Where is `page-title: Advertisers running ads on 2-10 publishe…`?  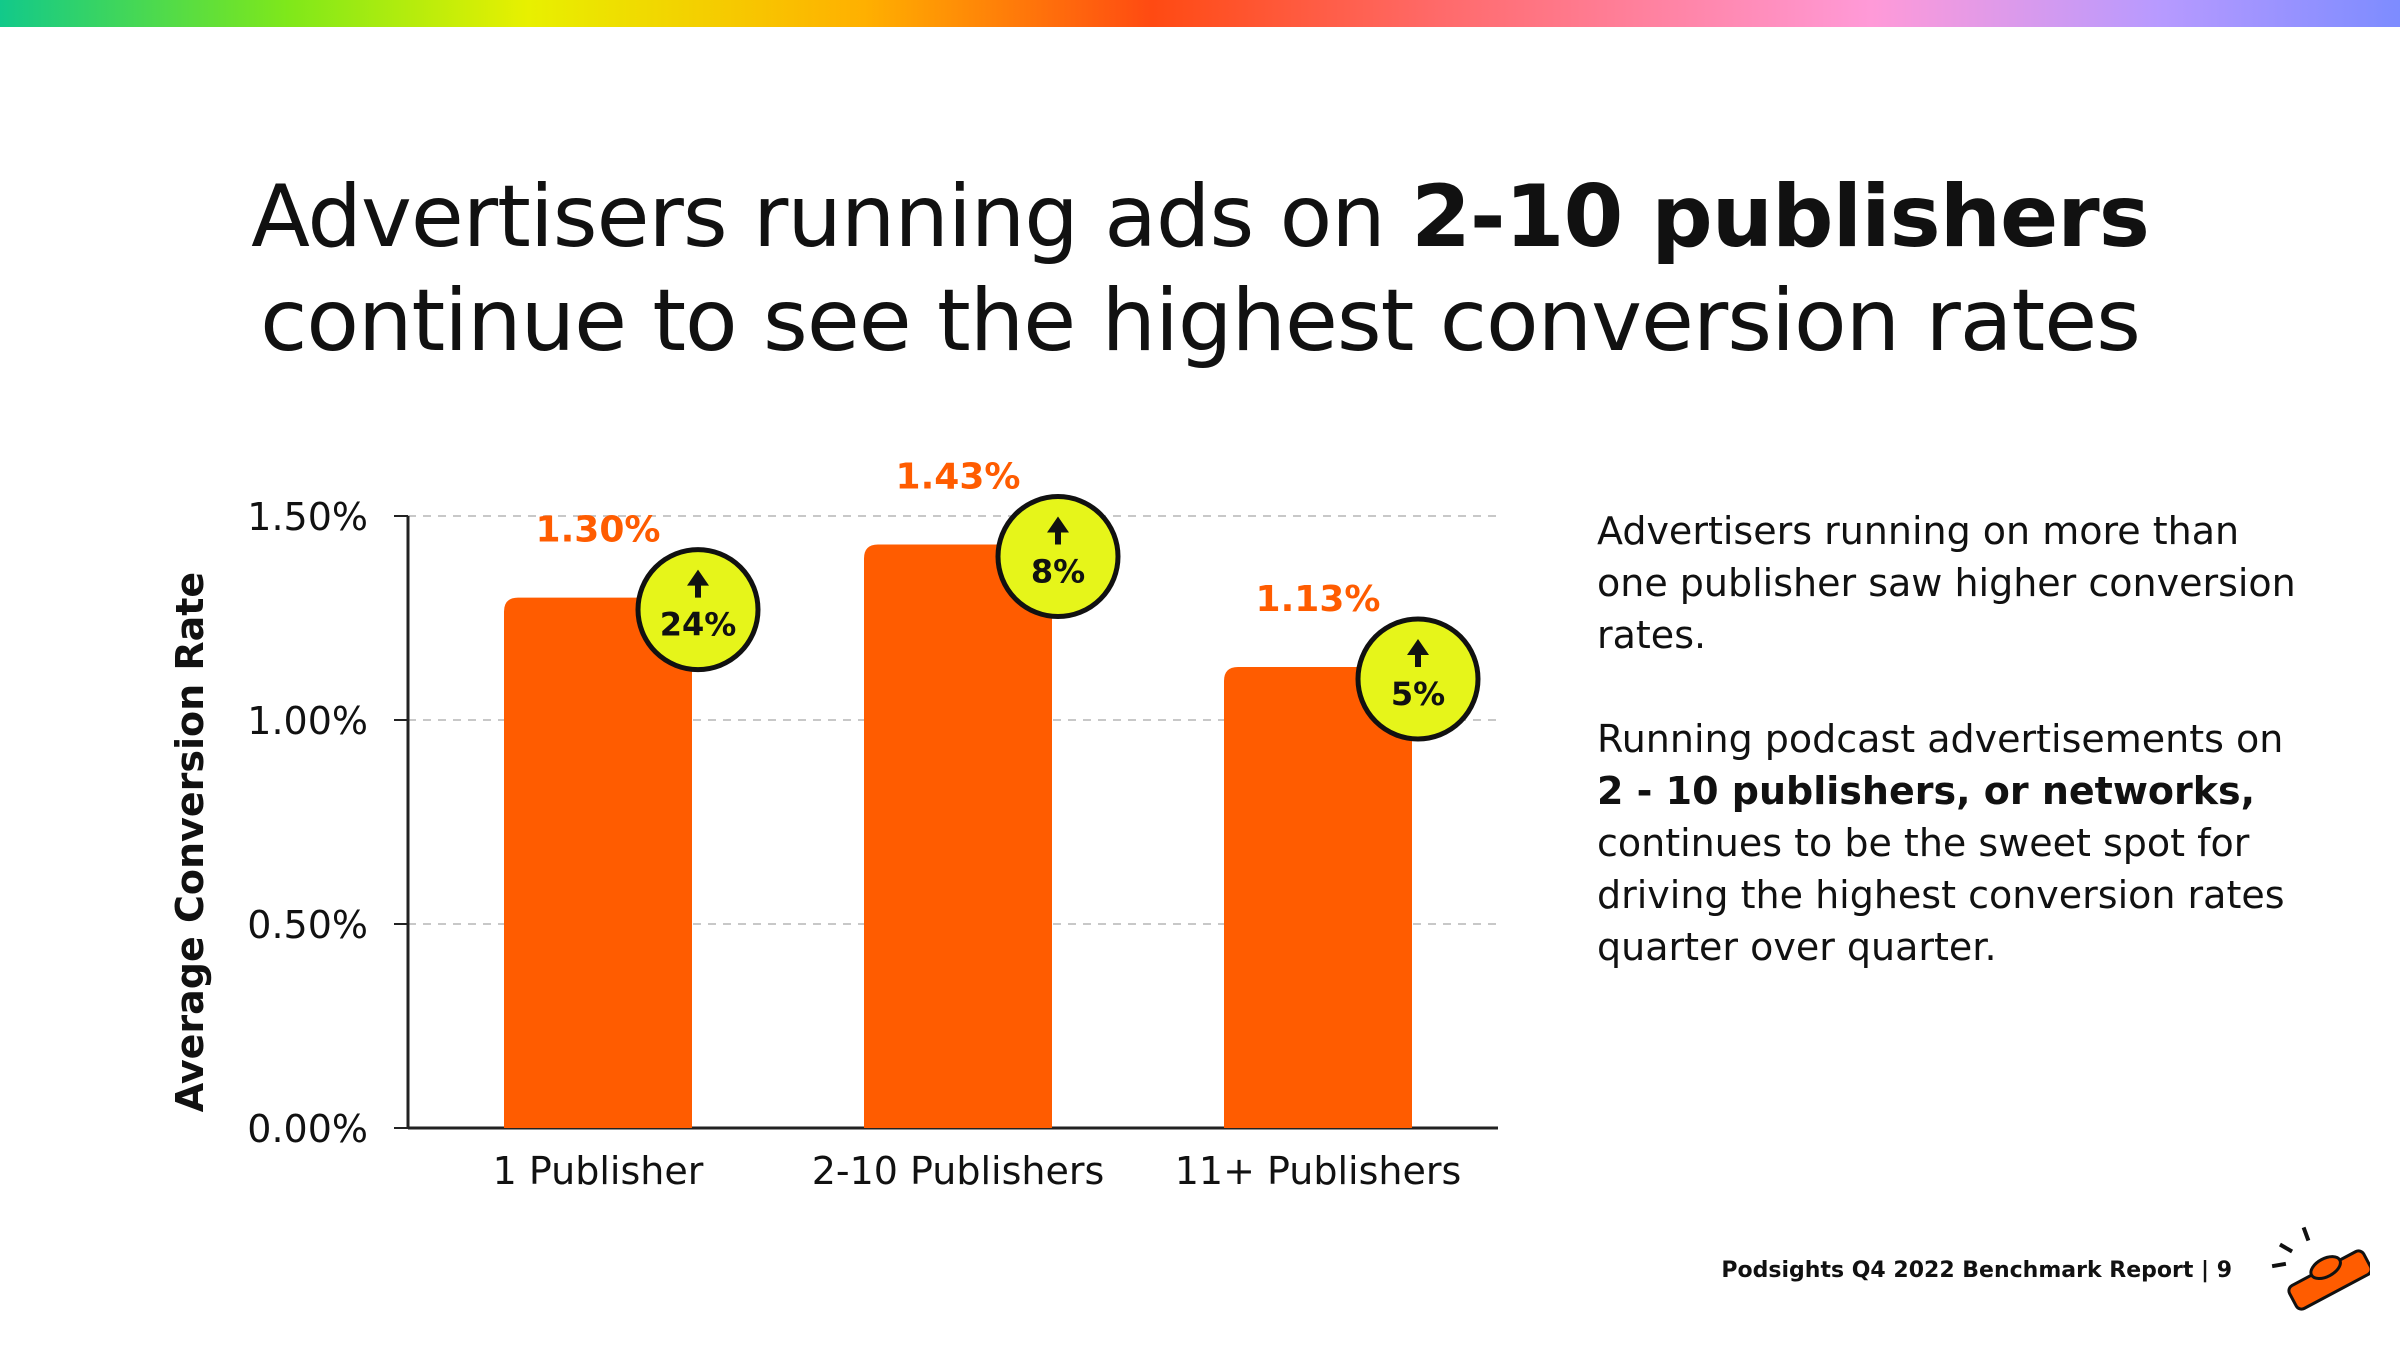 page-title: Advertisers running ads on 2-10 publishe… is located at coordinates (1200, 269).